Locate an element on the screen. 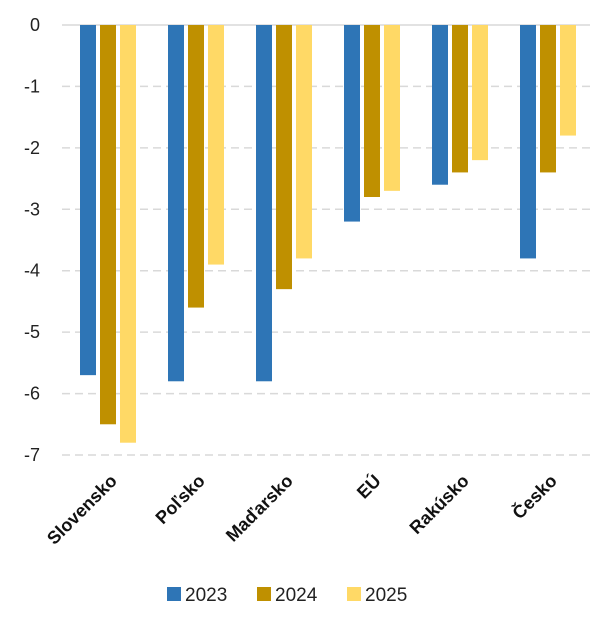 The image size is (601, 620). y-tick-label: -6 is located at coordinates (32, 394).